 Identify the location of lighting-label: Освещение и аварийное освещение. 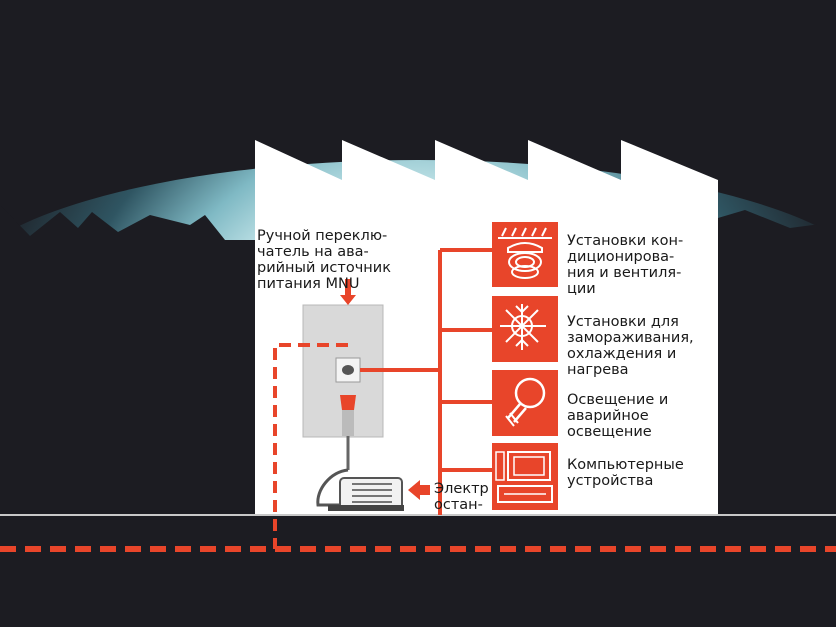
(618, 416).